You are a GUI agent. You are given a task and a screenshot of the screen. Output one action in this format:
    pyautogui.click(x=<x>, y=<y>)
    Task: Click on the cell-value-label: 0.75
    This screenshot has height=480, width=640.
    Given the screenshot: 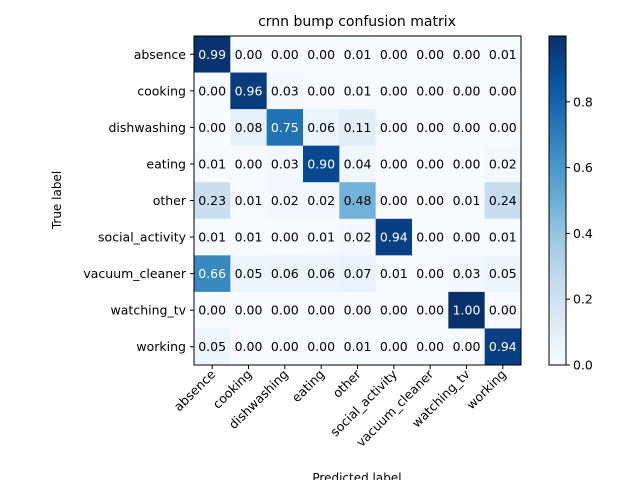 What is the action you would take?
    pyautogui.click(x=285, y=127)
    